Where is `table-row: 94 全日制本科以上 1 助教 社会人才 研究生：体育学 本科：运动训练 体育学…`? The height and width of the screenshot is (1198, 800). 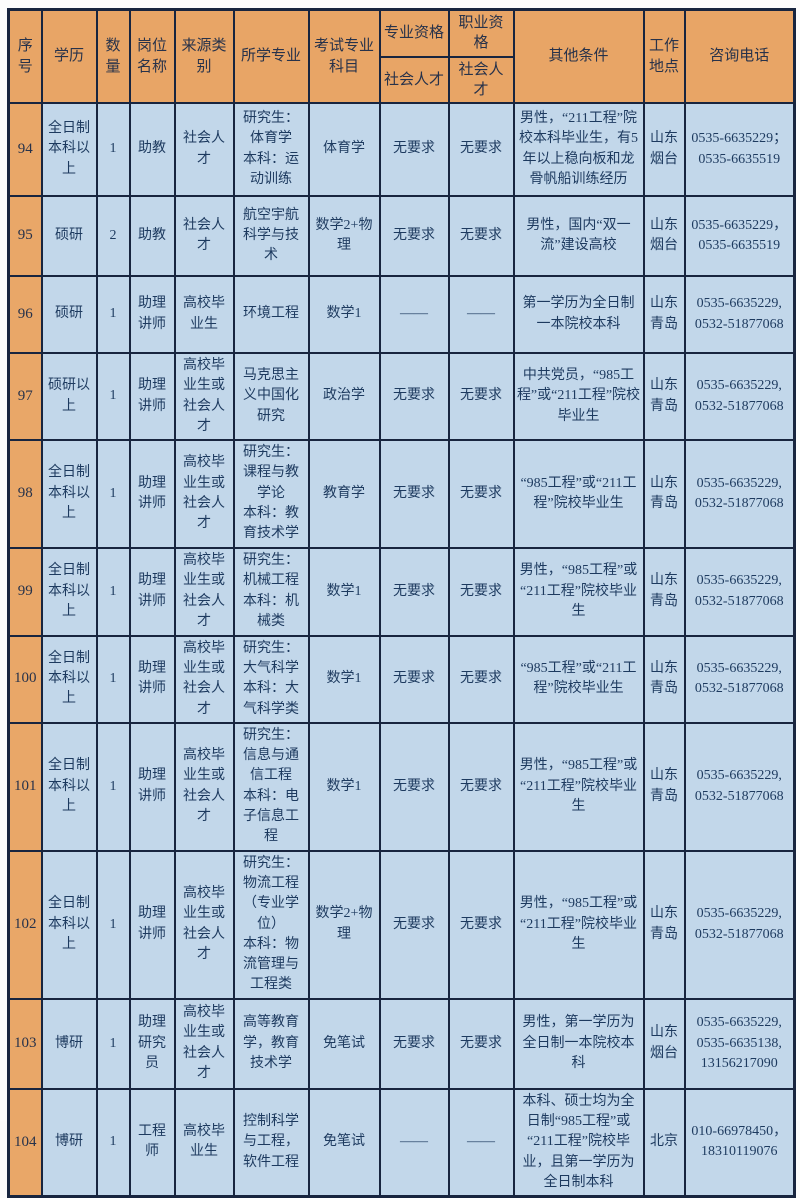 table-row: 94 全日制本科以上 1 助教 社会人才 研究生：体育学 本科：运动训练 体育学… is located at coordinates (401, 149).